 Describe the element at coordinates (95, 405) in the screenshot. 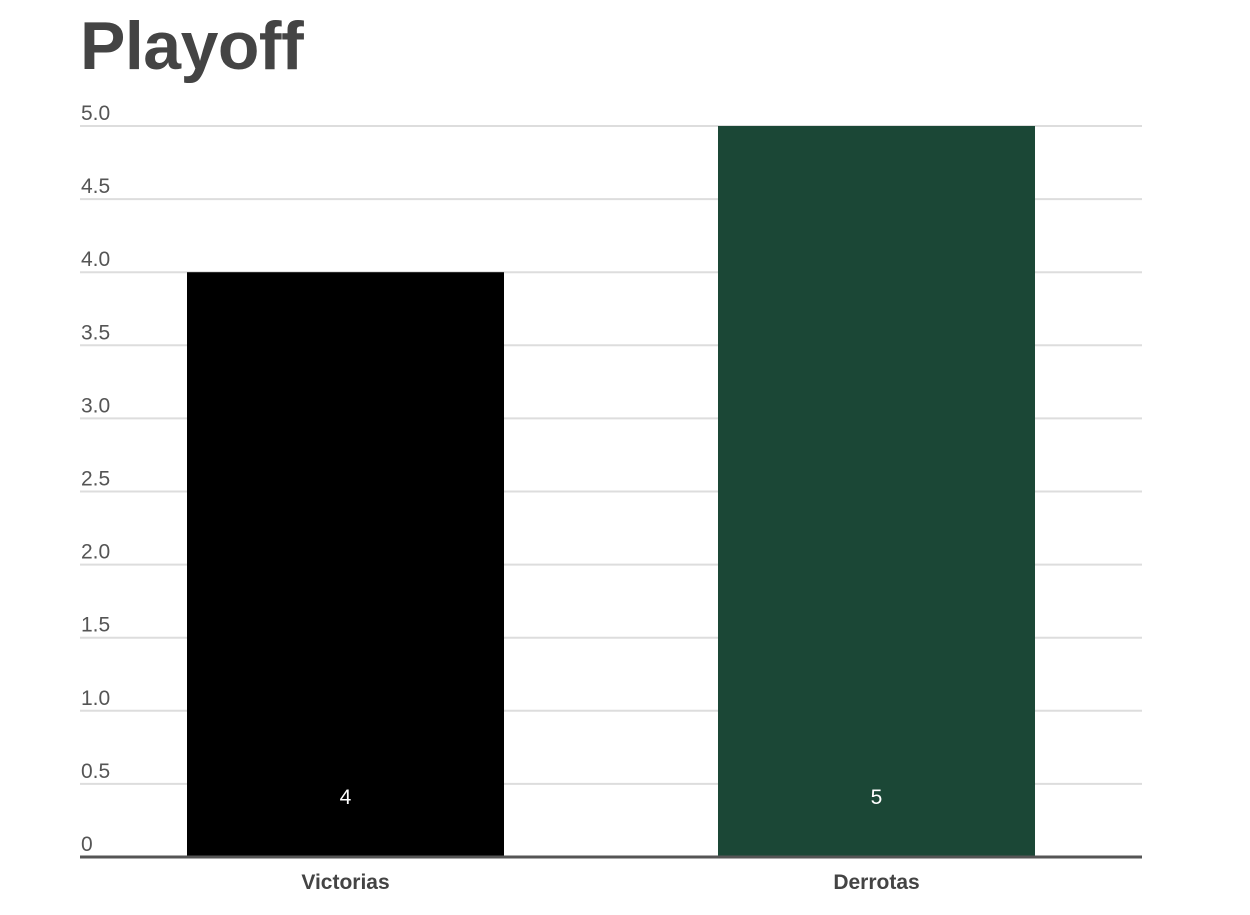

I see `y-tick-label: 3.0` at that location.